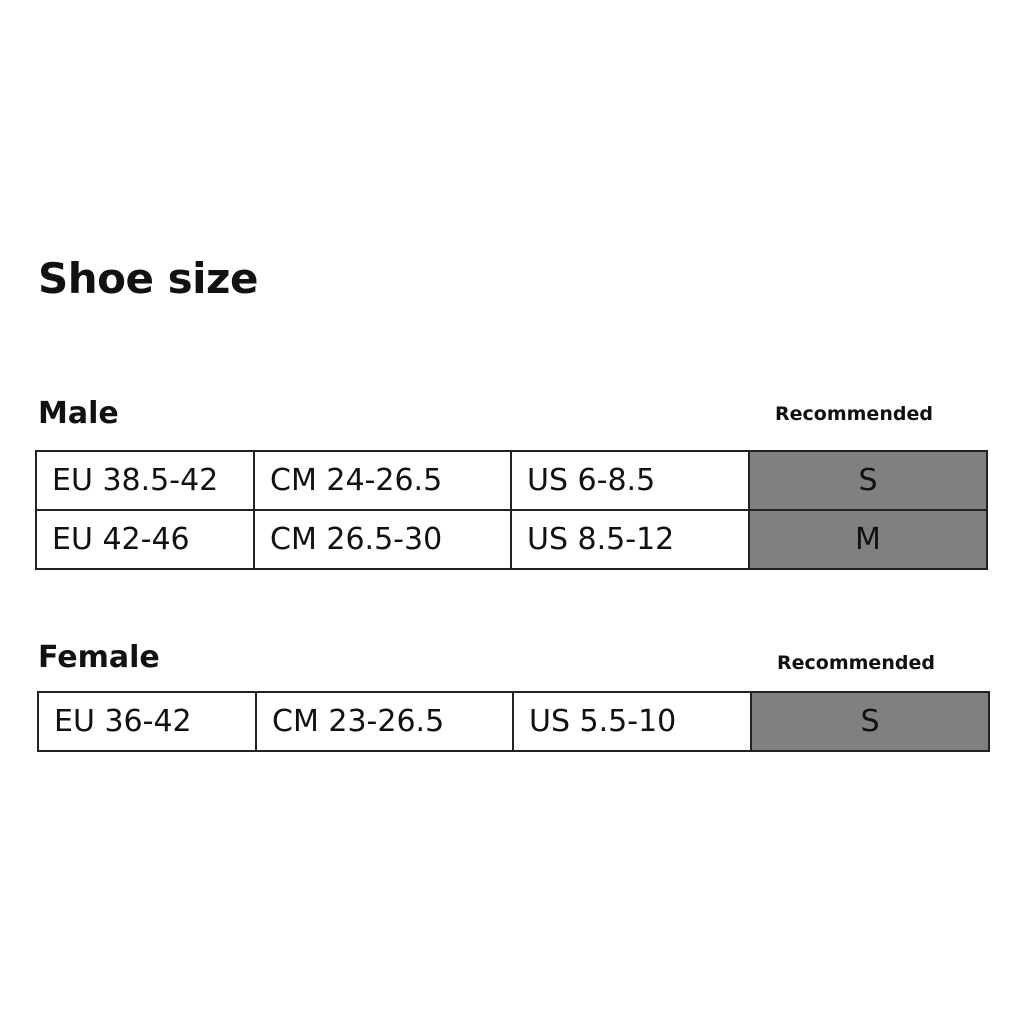 This screenshot has height=1024, width=1024. Describe the element at coordinates (630, 539) in the screenshot. I see `us-cell: US 8.5-12` at that location.